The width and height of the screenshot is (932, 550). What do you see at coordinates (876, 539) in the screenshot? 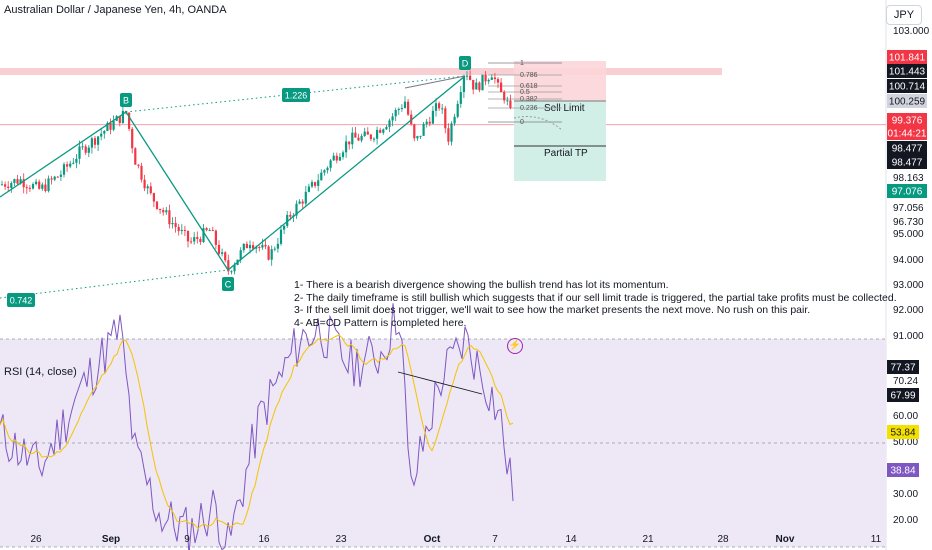
I see `time-tick: 11` at bounding box center [876, 539].